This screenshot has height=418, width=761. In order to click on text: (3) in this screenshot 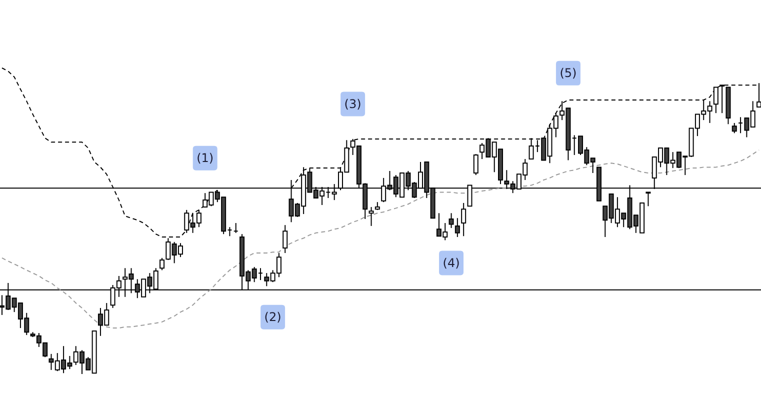, I will do `click(353, 103)`.